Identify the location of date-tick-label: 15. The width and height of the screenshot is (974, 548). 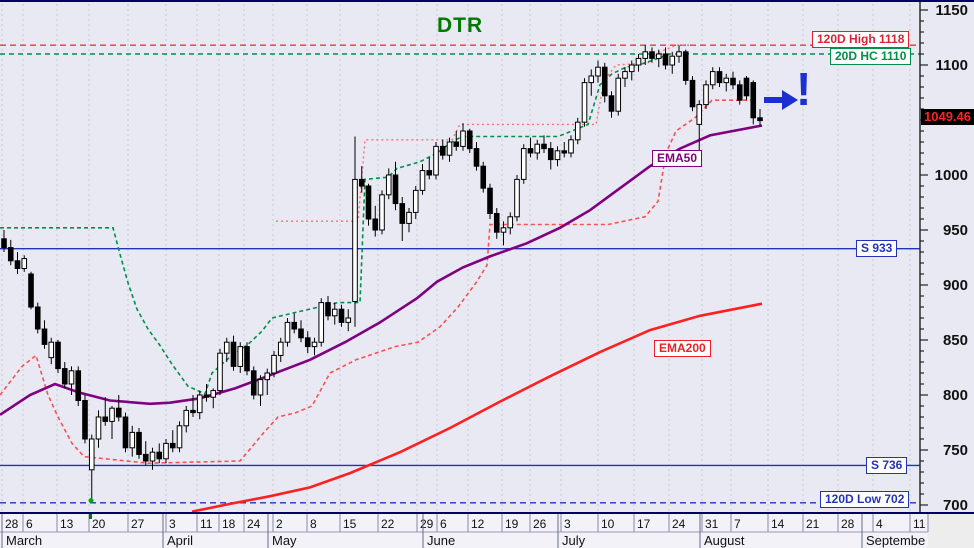
(350, 524).